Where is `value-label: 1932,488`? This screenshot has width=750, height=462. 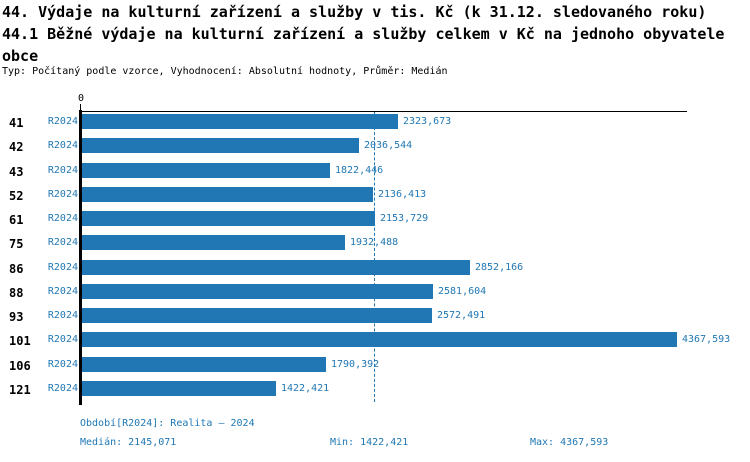 value-label: 1932,488 is located at coordinates (374, 242).